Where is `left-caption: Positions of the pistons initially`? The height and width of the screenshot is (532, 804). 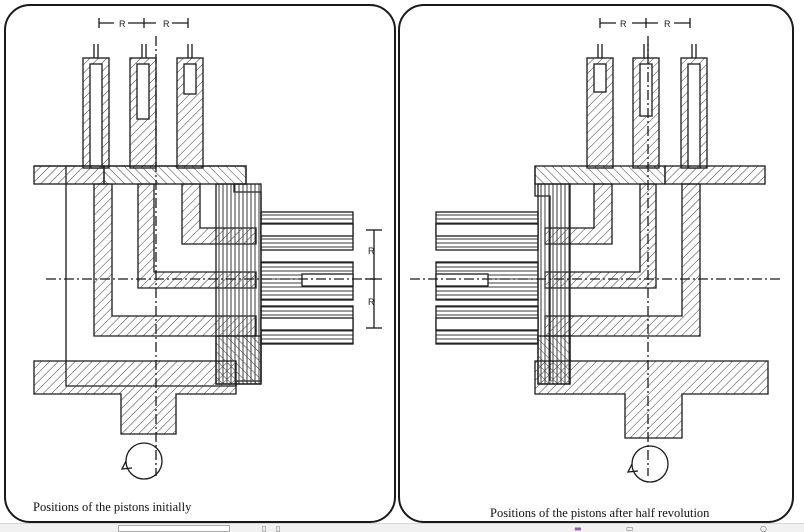
left-caption: Positions of the pistons initially is located at coordinates (112, 507).